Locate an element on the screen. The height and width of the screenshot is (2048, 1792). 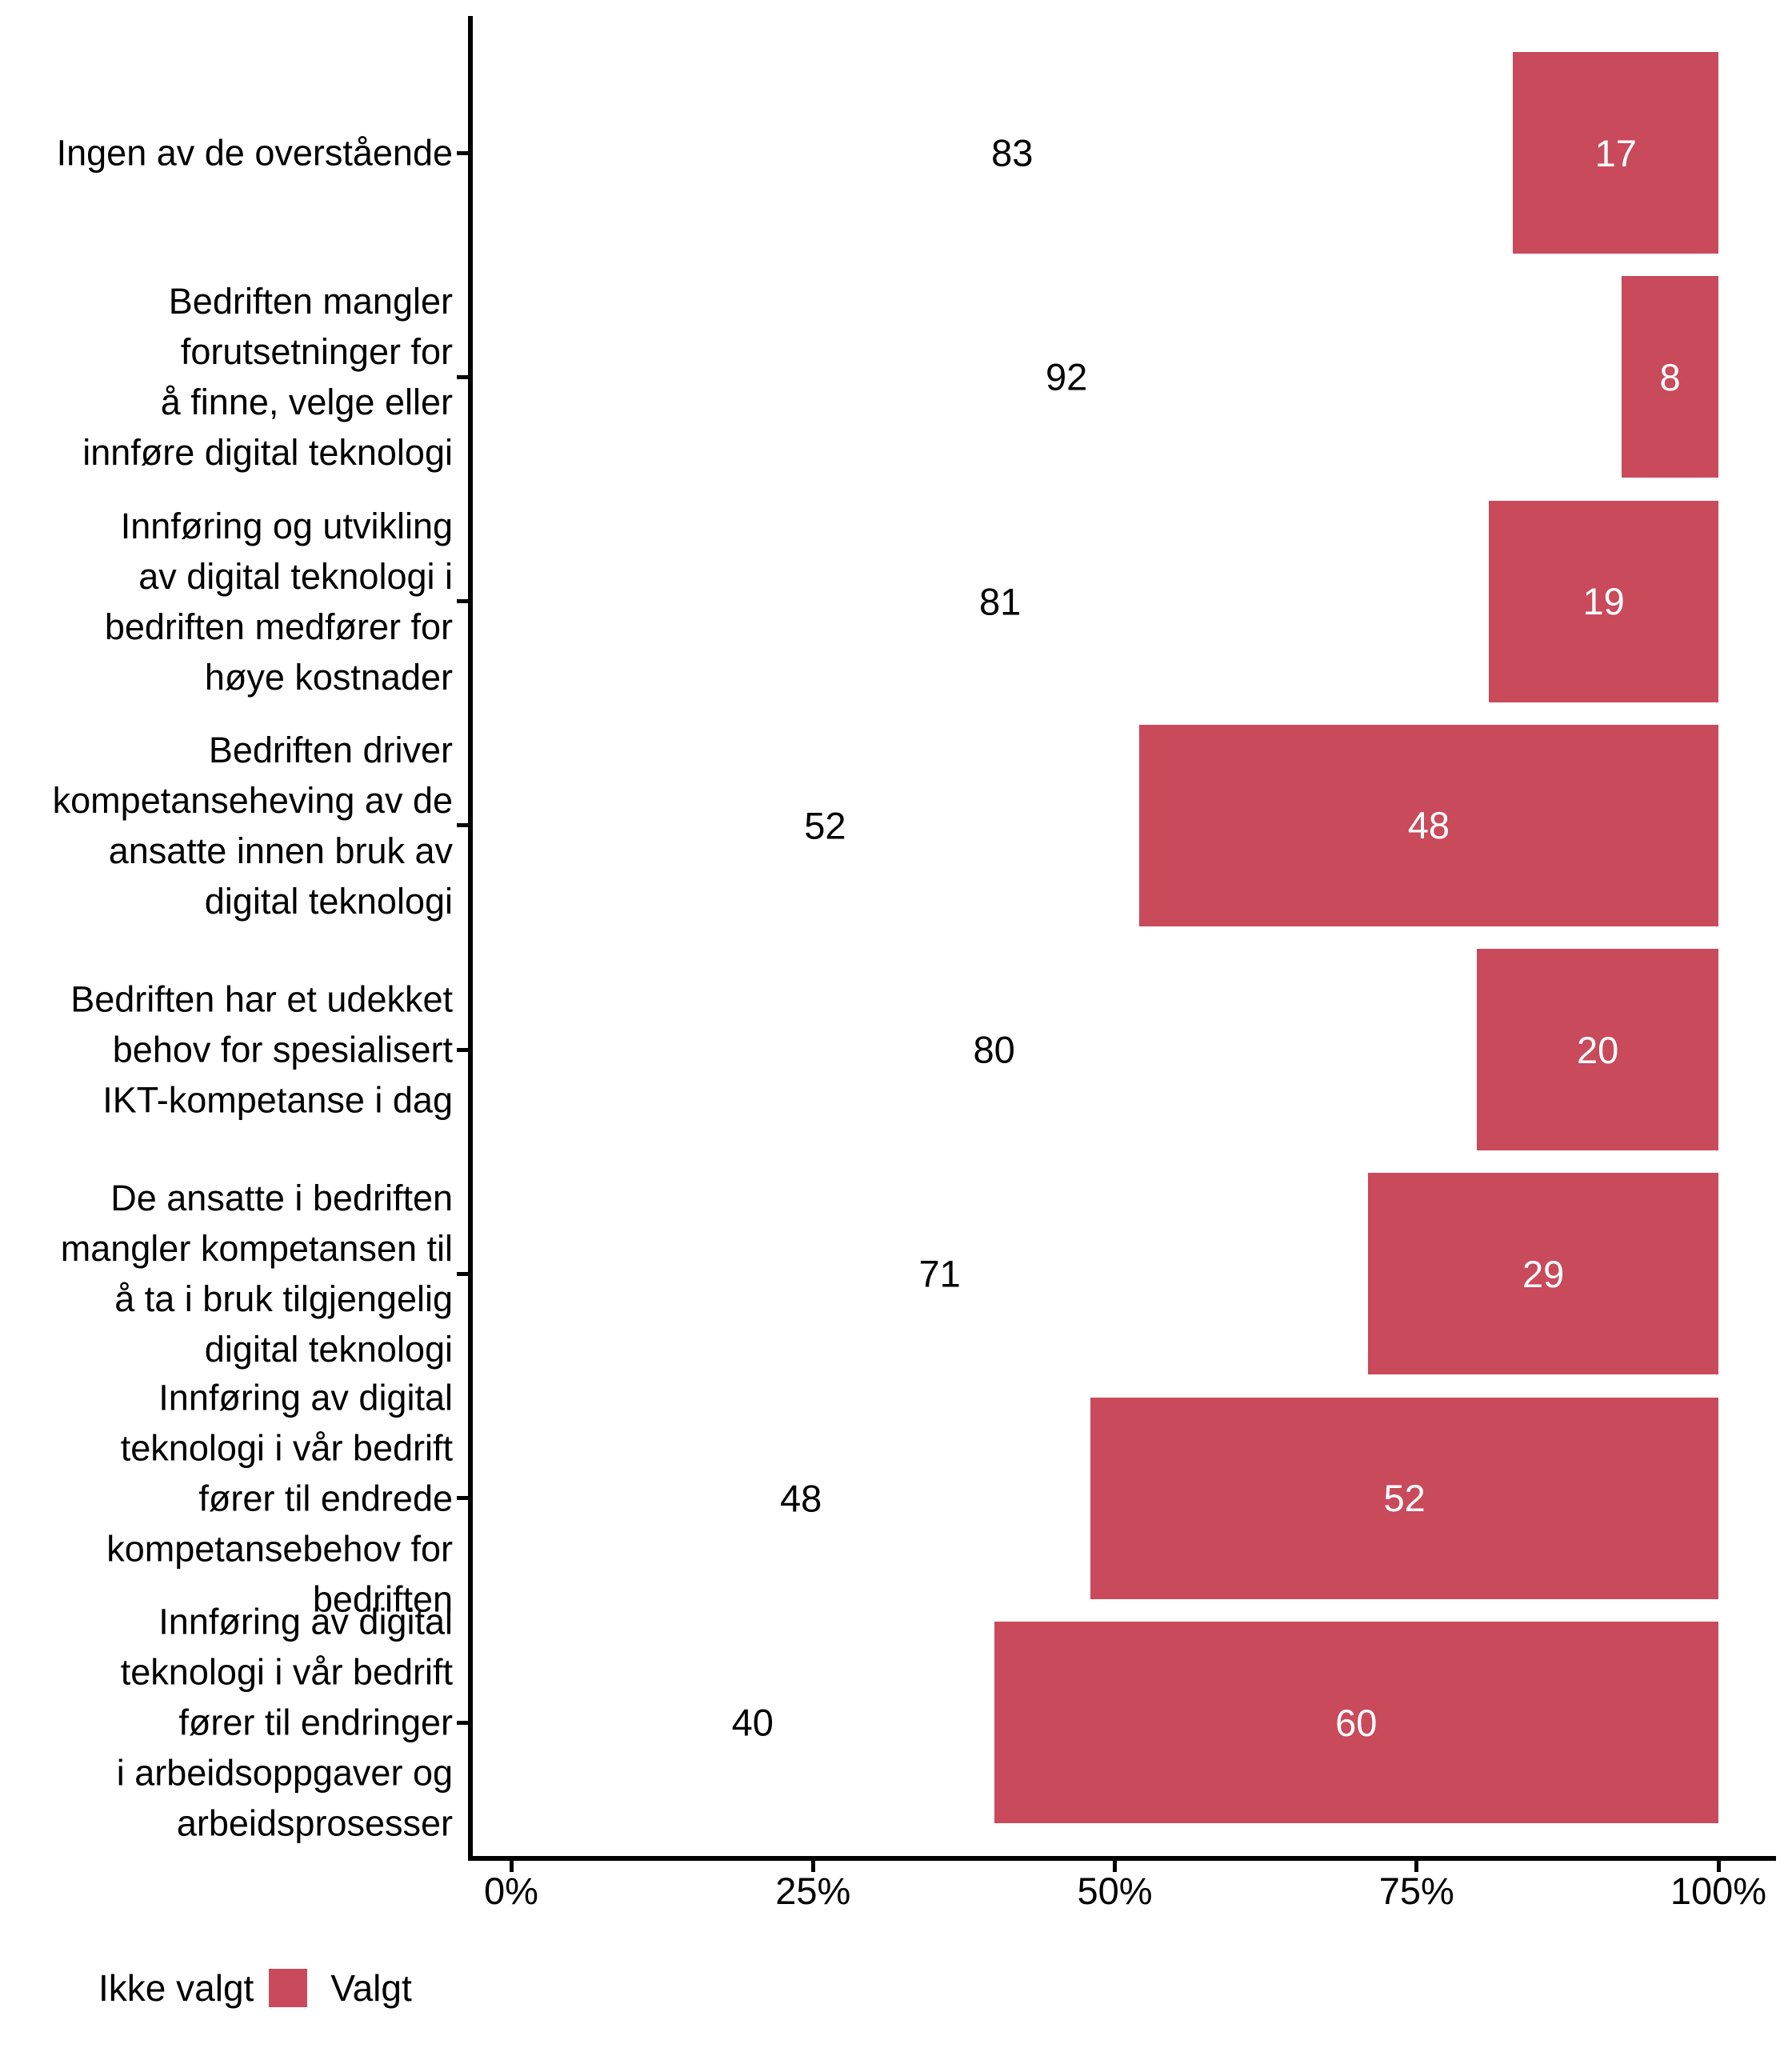
bar-valgt: 52 is located at coordinates (1404, 1498).